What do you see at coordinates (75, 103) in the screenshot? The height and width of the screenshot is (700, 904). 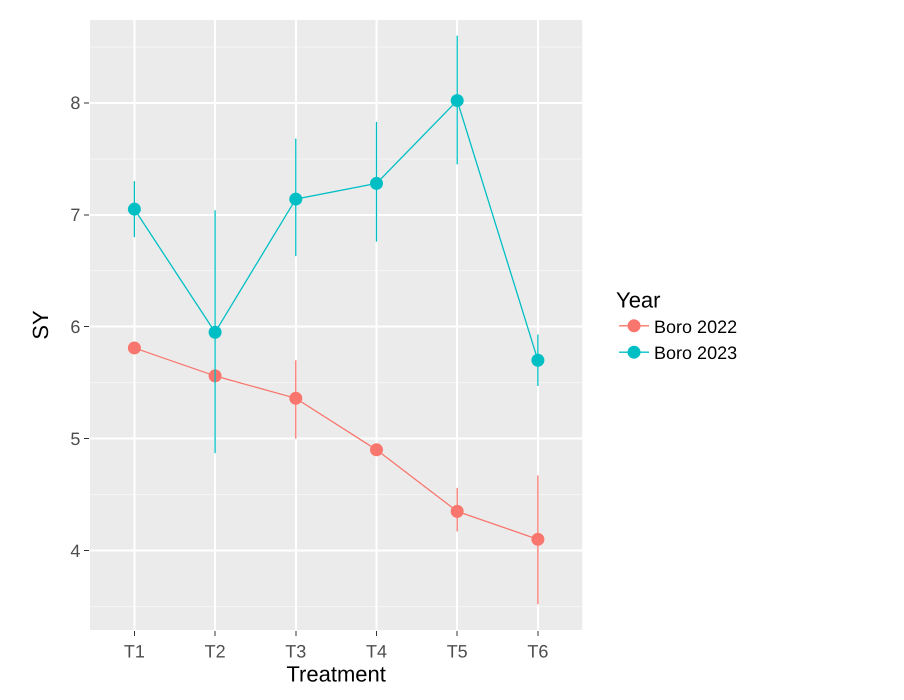 I see `y-tick-label: 8` at bounding box center [75, 103].